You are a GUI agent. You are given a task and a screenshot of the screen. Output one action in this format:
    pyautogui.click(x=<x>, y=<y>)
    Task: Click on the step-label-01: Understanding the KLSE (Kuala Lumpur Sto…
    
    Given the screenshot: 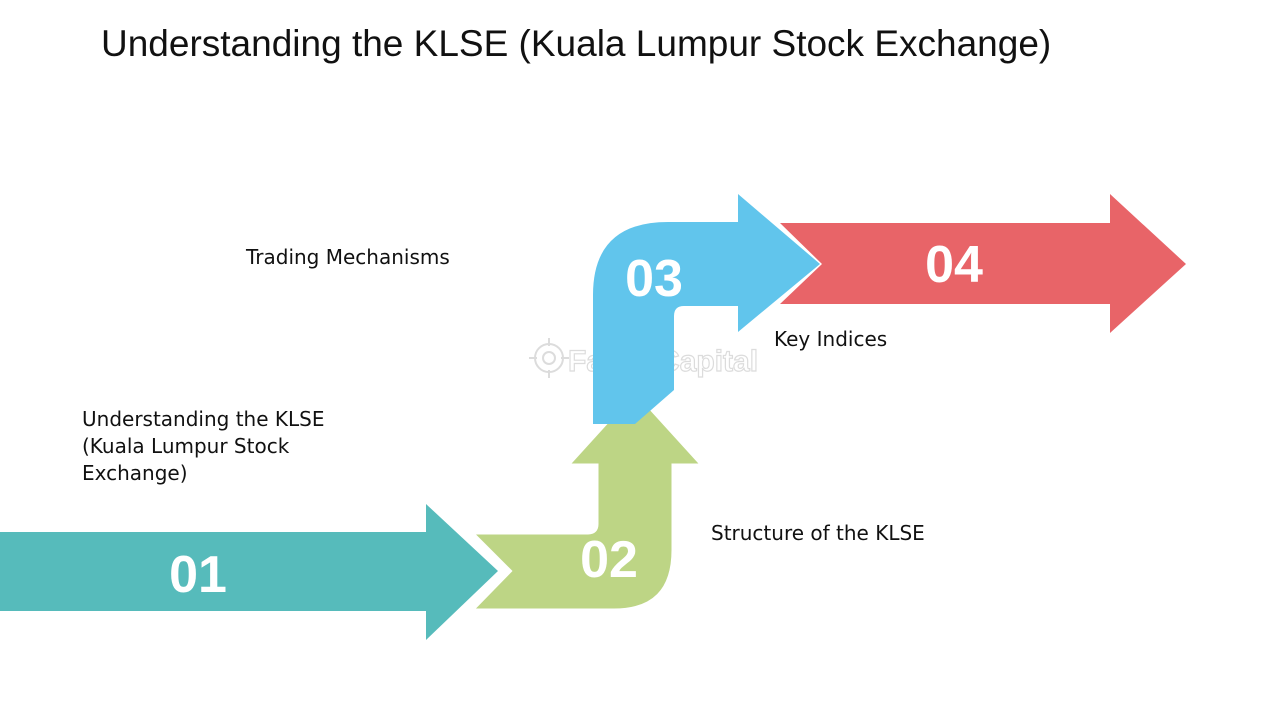 What is the action you would take?
    pyautogui.click(x=203, y=446)
    